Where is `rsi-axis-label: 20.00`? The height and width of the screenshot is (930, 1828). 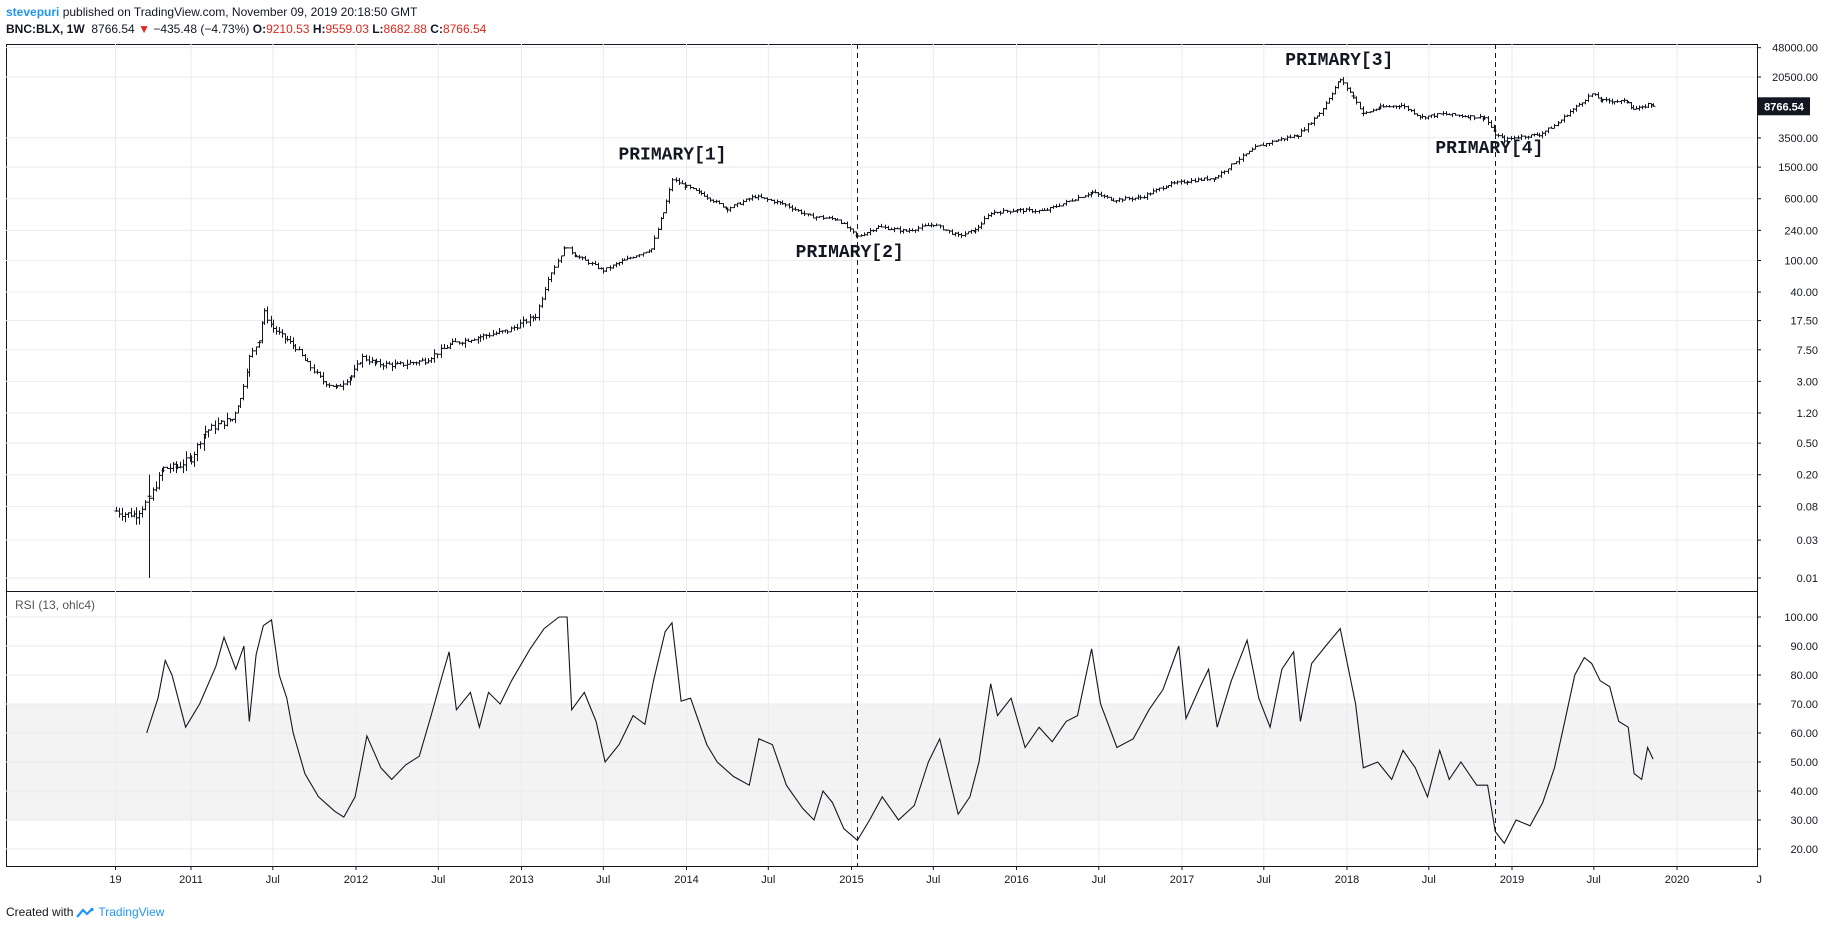 rsi-axis-label: 20.00 is located at coordinates (1804, 850).